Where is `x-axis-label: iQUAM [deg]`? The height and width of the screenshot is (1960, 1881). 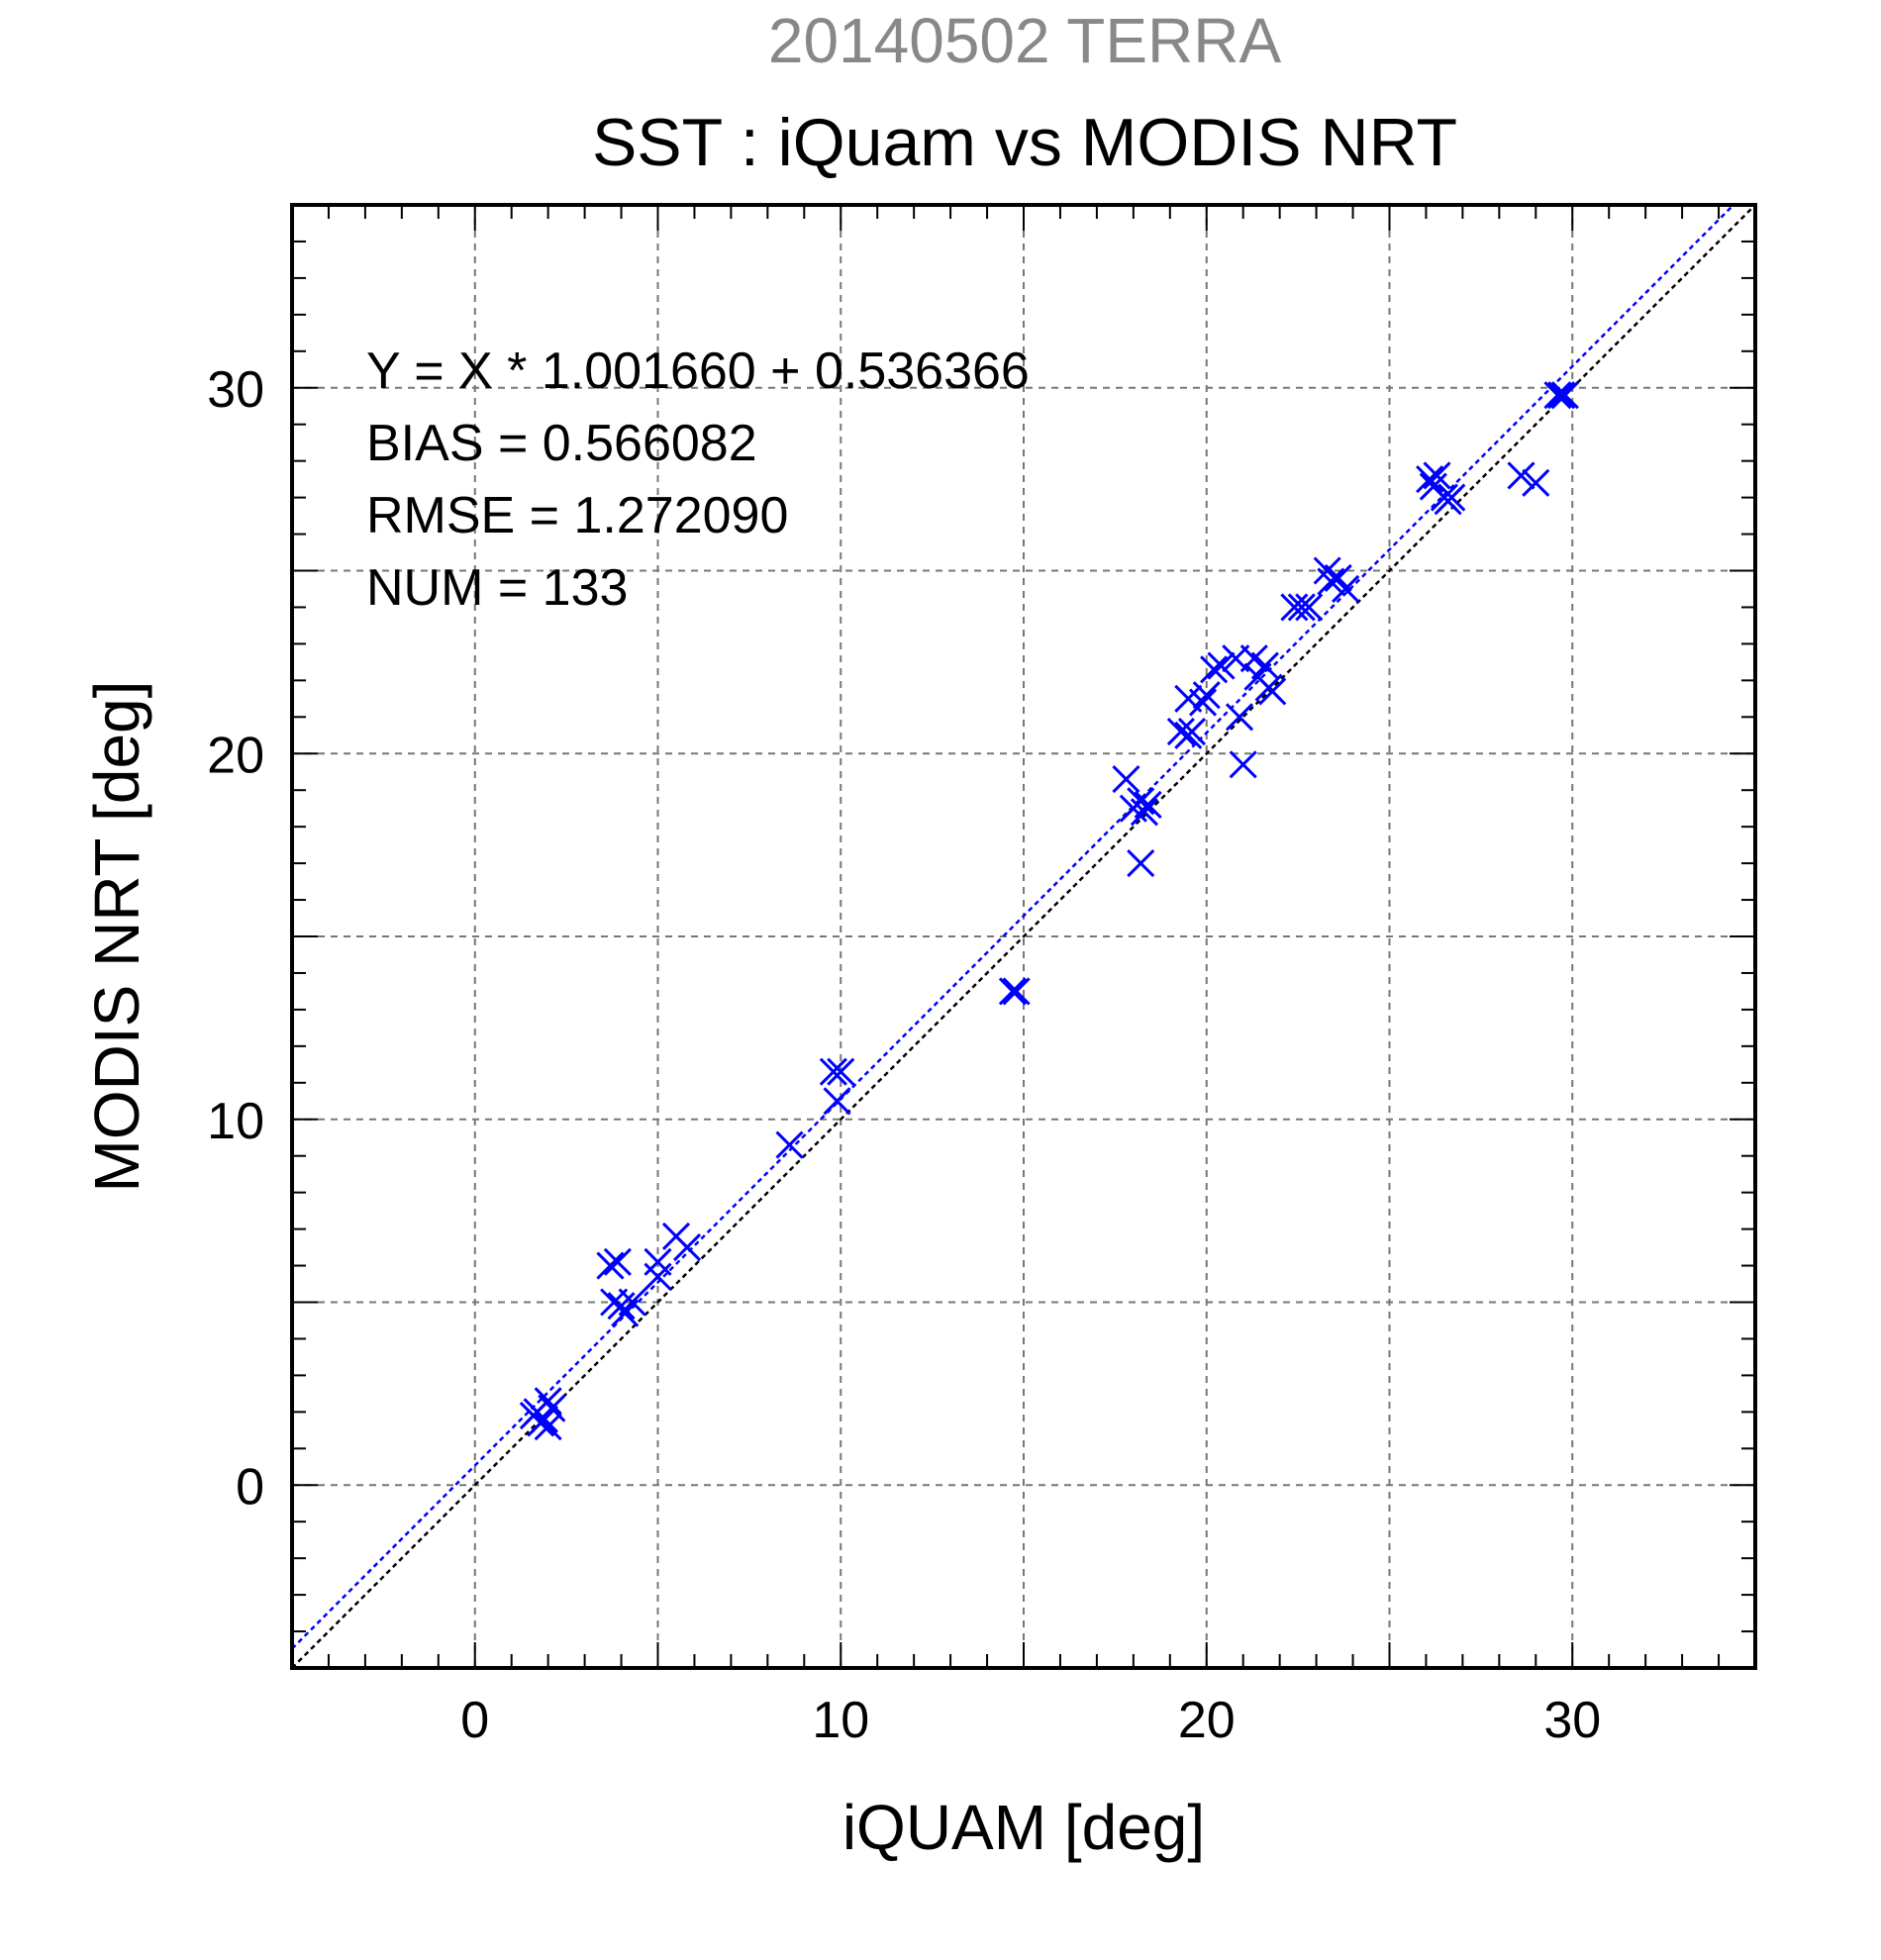
x-axis-label: iQUAM [deg] is located at coordinates (1023, 1827).